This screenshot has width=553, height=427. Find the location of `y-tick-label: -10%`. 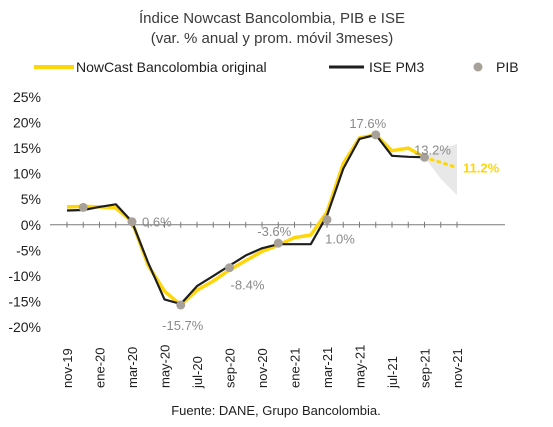

y-tick-label: -10% is located at coordinates (24, 276).